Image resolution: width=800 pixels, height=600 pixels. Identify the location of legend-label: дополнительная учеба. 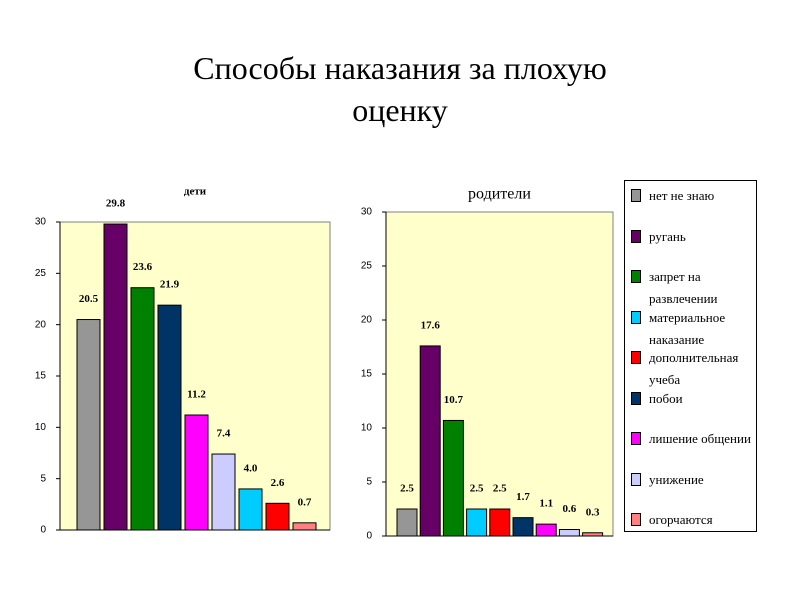
(694, 368).